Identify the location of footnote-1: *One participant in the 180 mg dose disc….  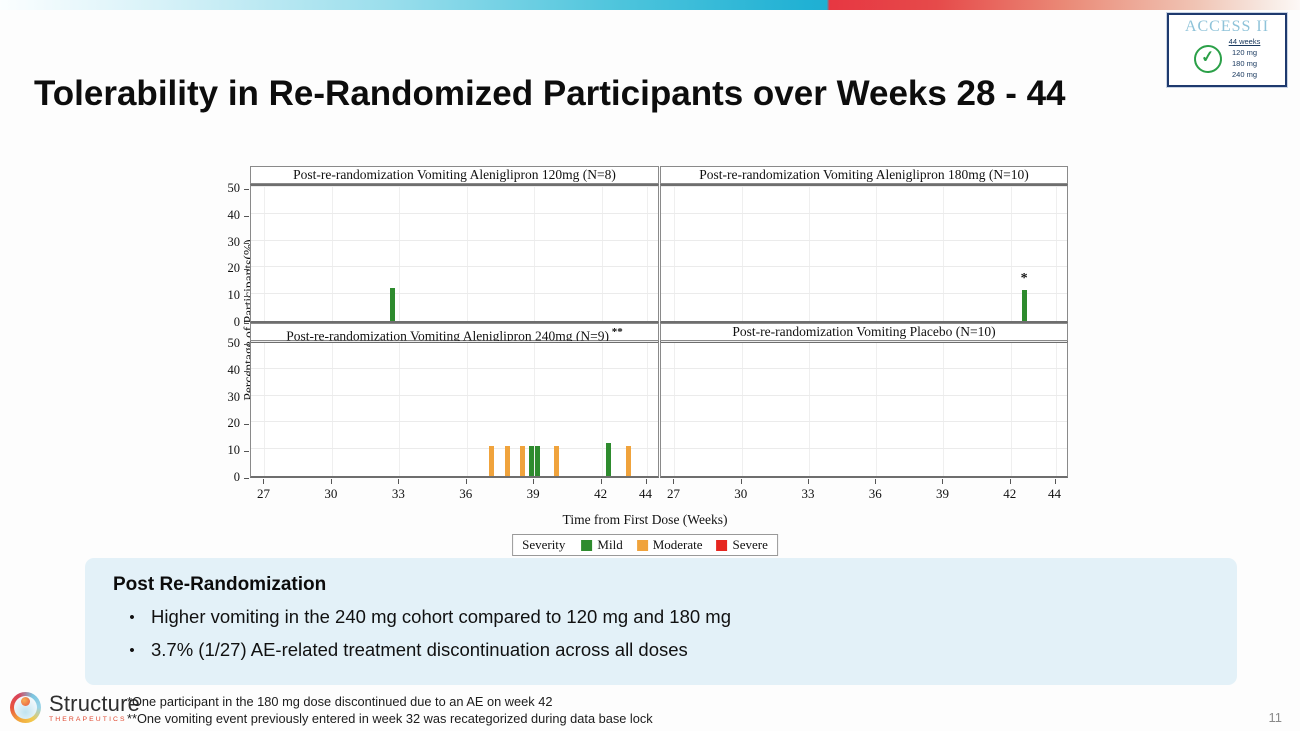
(340, 701).